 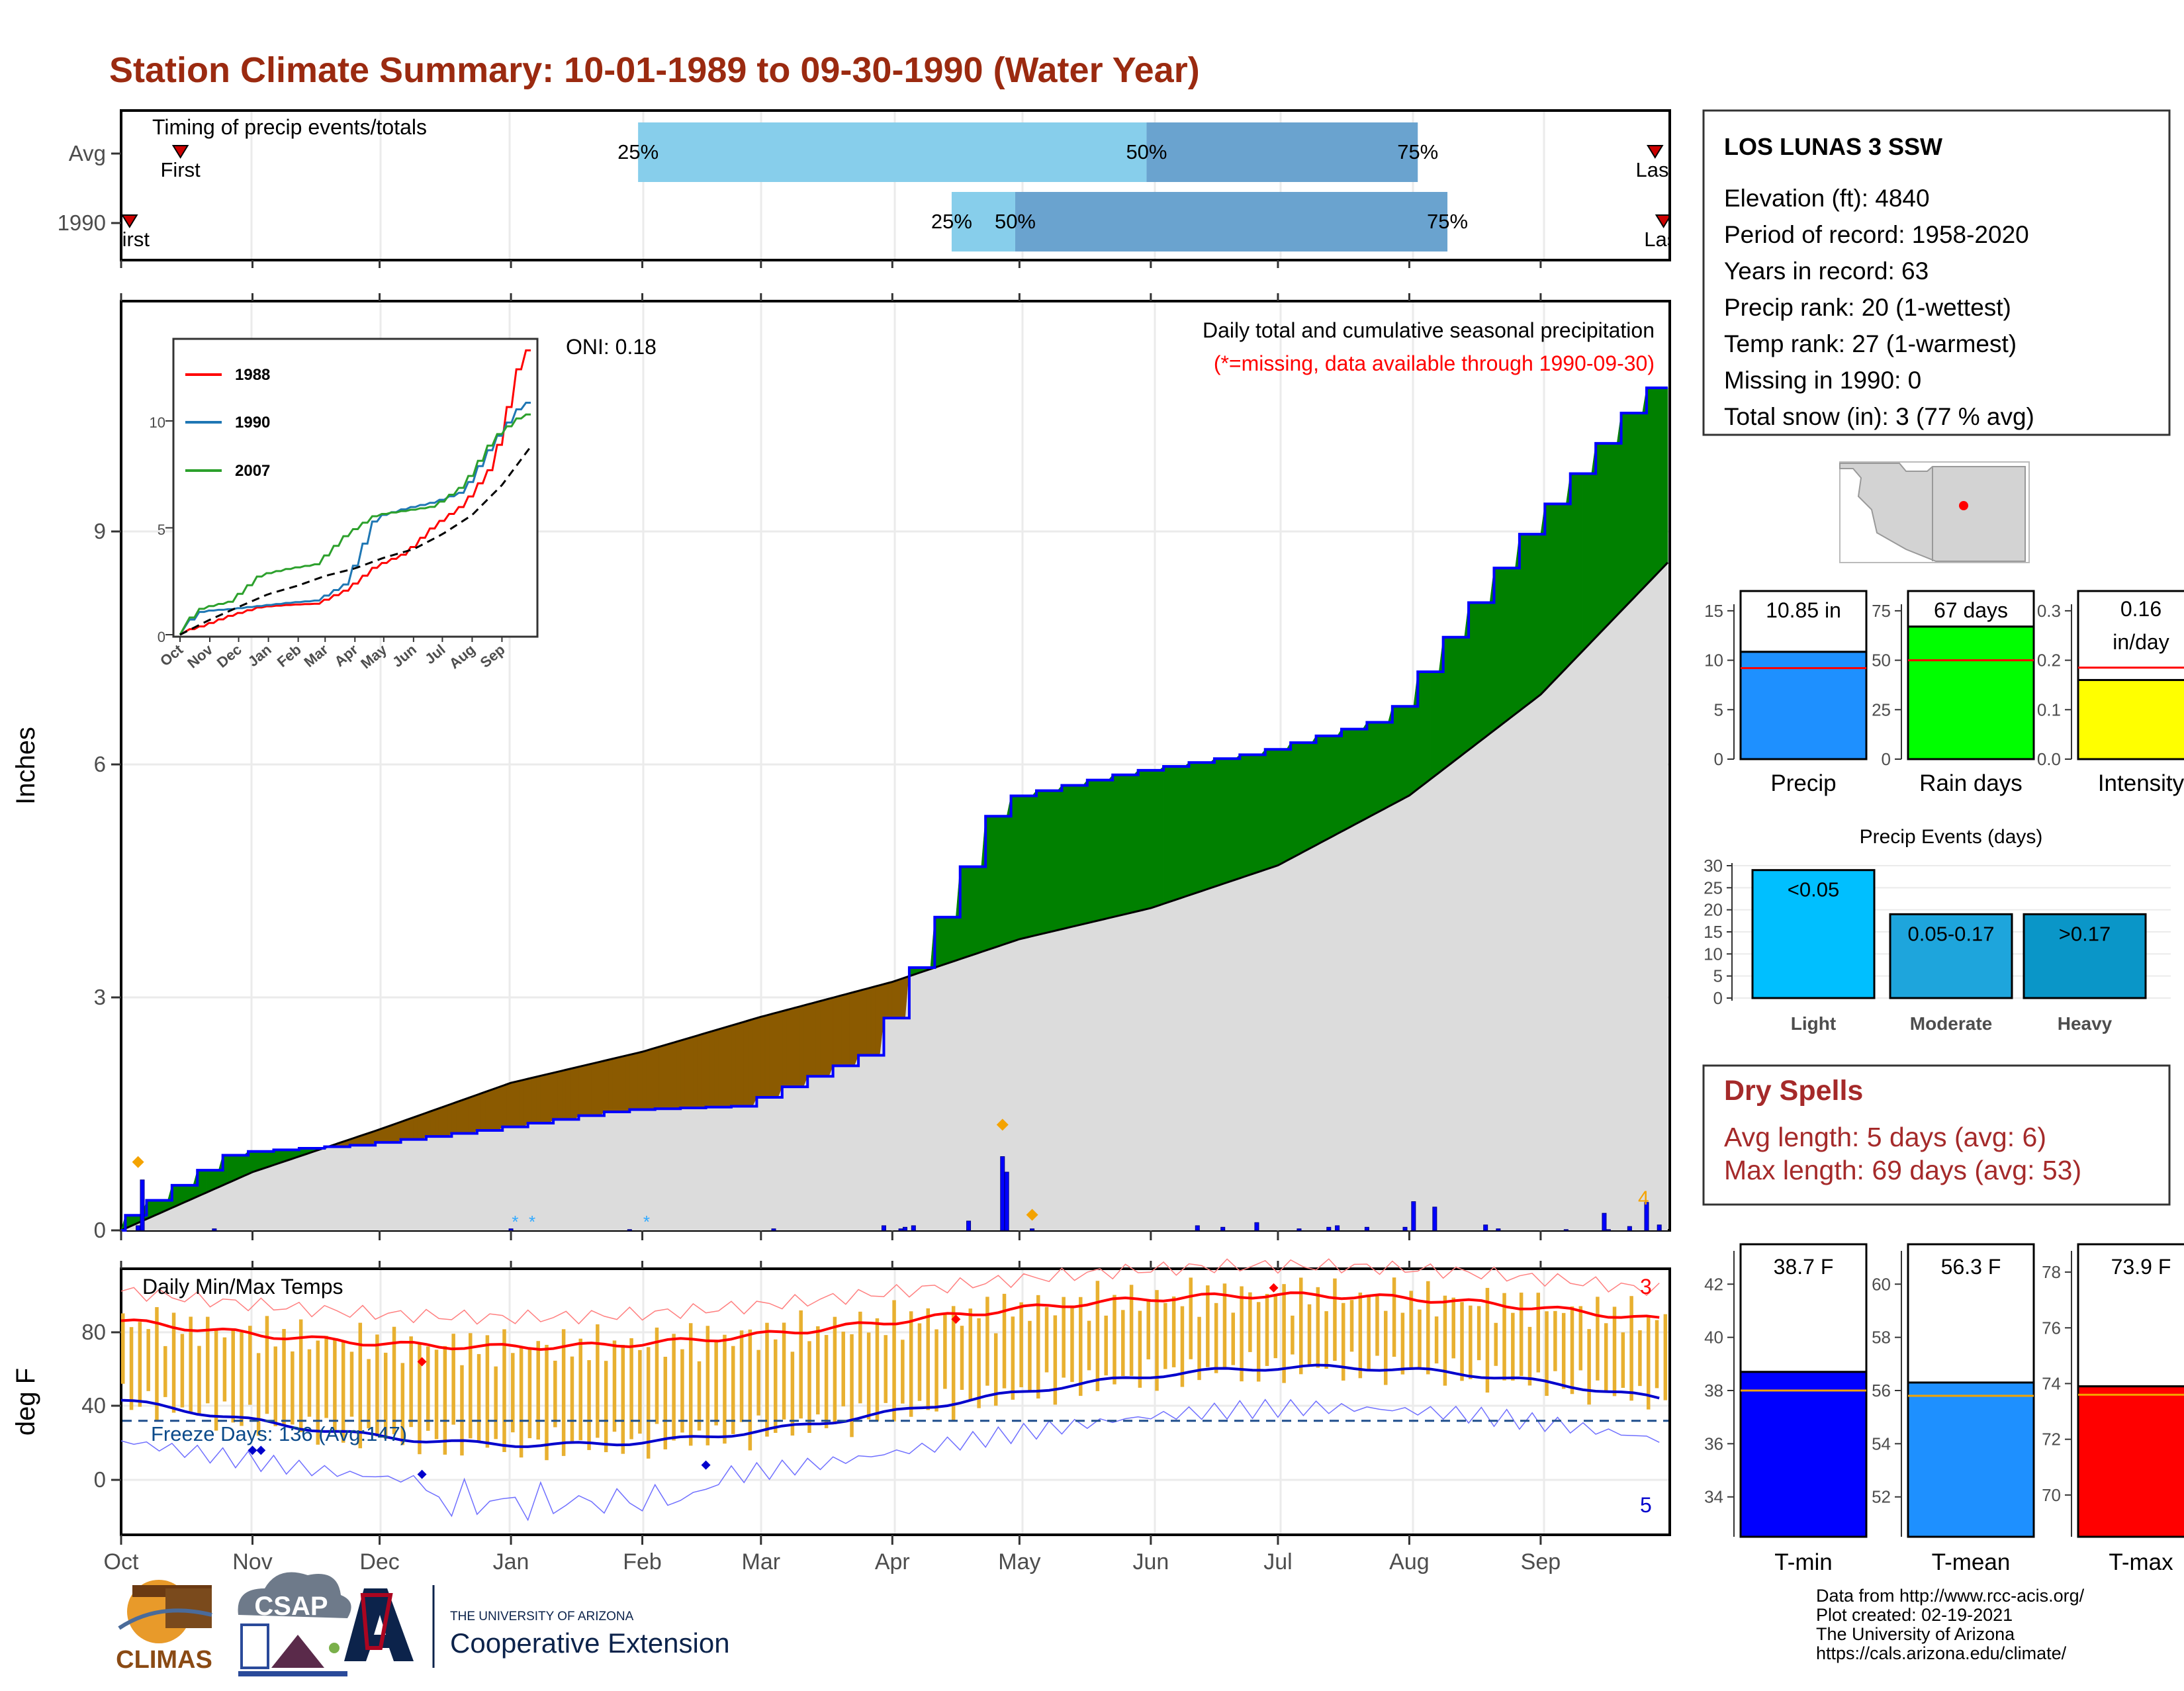 I want to click on month-tick-label: Jun, so click(x=1150, y=1562).